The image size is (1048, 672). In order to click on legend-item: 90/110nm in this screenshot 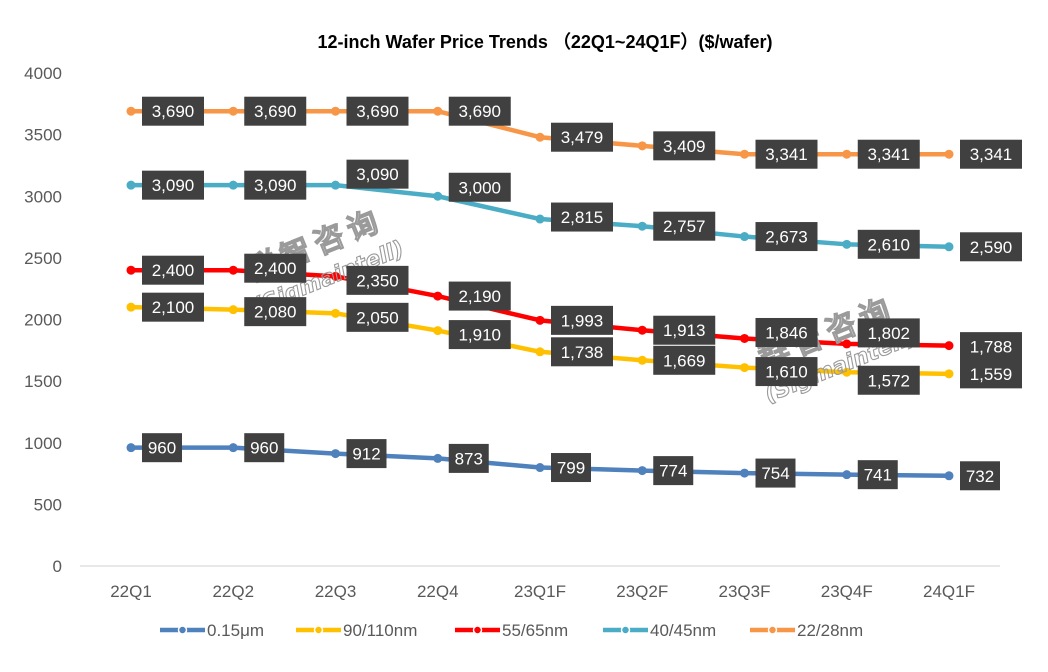, I will do `click(356, 630)`.